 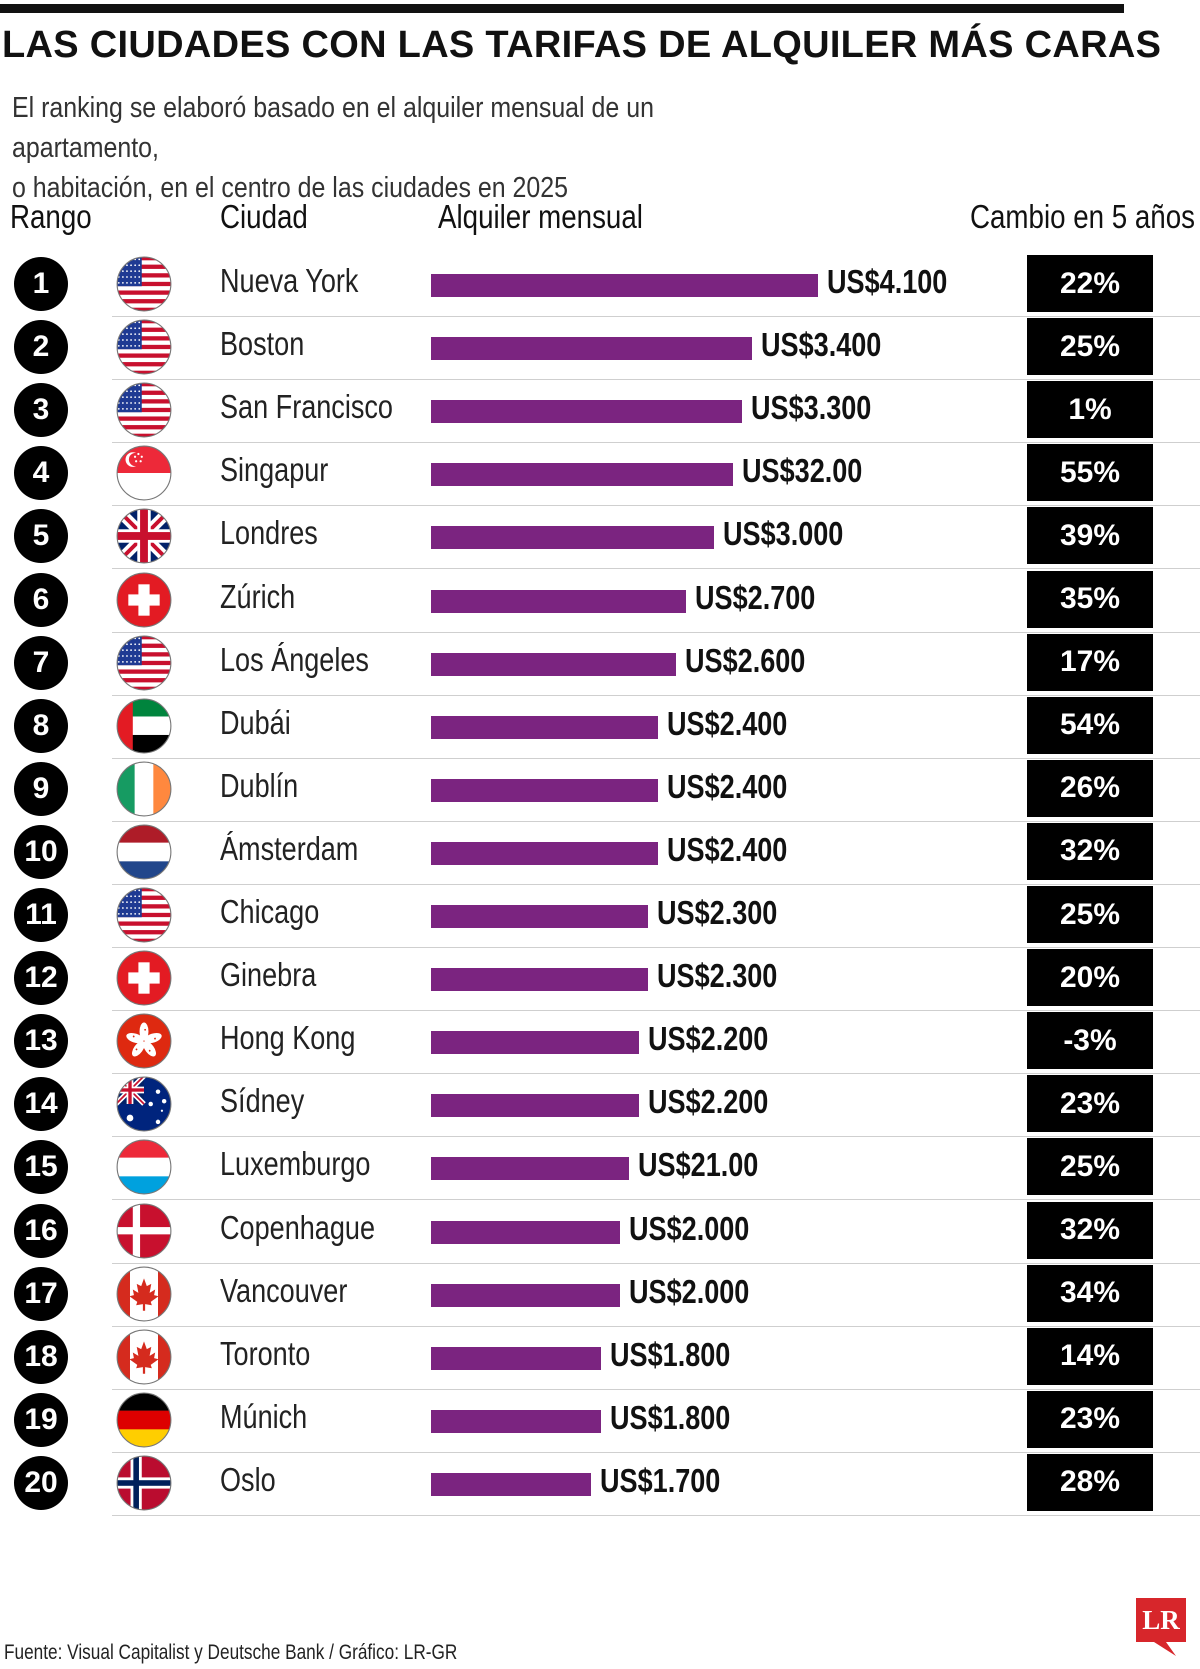 I want to click on rent-value-label: US$21.00, so click(x=698, y=1165).